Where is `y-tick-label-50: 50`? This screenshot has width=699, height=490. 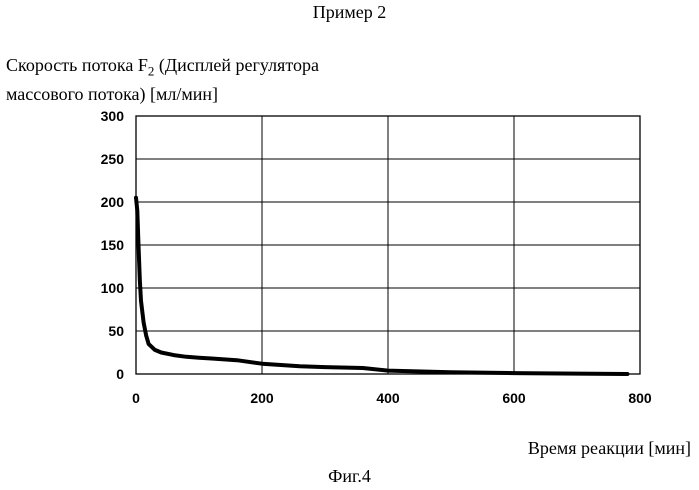 y-tick-label-50: 50 is located at coordinates (116, 331).